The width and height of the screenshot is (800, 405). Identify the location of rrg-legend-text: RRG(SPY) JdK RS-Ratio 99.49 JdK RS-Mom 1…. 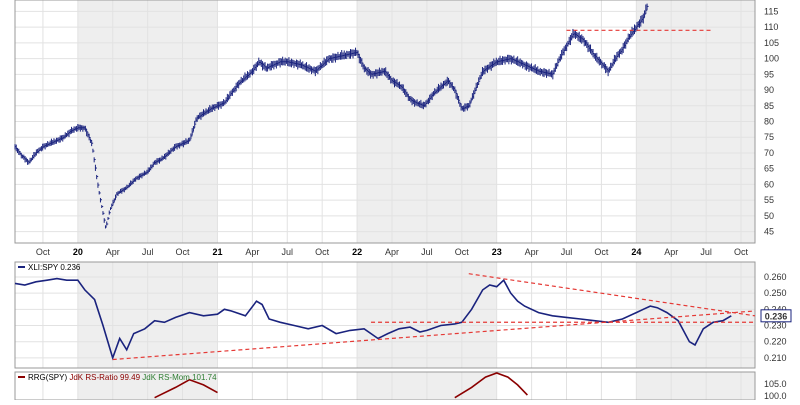
(122, 377).